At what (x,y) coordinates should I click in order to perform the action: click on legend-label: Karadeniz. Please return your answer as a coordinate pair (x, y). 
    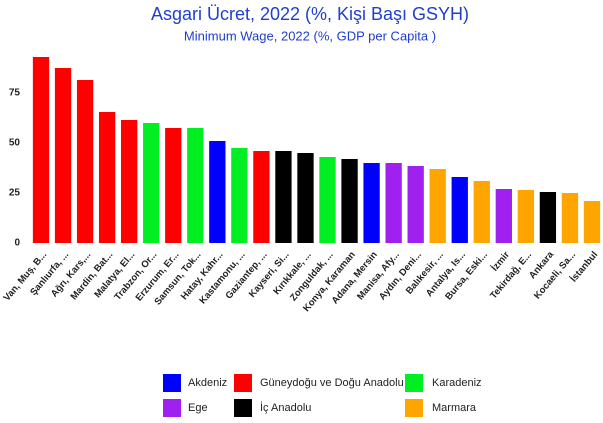
    Looking at the image, I should click on (457, 383).